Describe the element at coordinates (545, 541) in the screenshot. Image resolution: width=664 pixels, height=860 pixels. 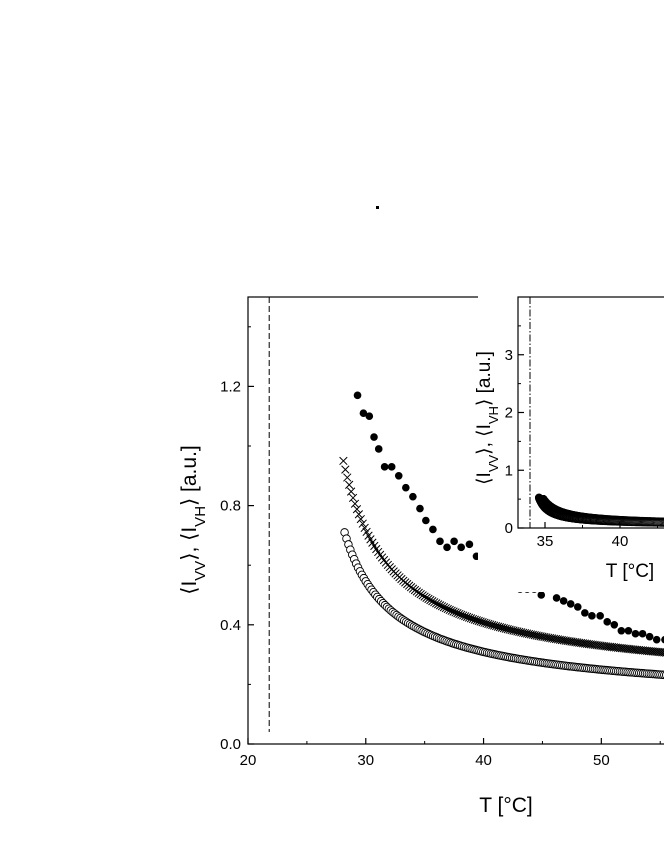
I see `inset-x-tick-label: 35` at that location.